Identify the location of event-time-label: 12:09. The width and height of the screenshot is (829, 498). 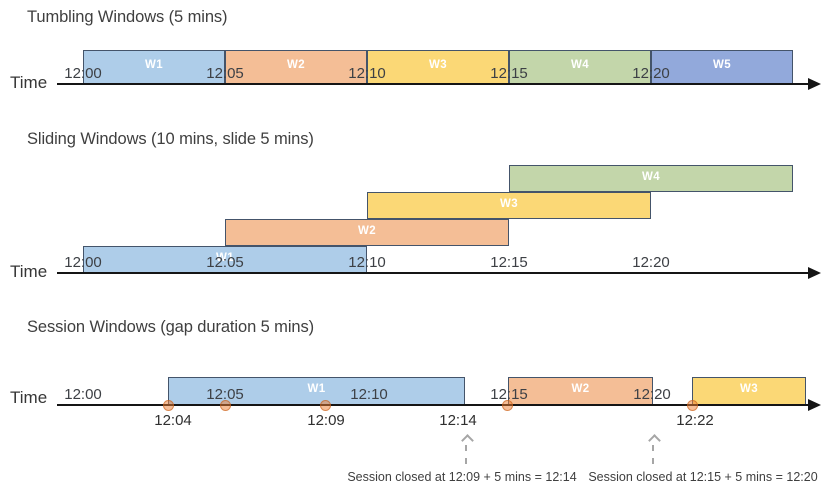
(326, 420).